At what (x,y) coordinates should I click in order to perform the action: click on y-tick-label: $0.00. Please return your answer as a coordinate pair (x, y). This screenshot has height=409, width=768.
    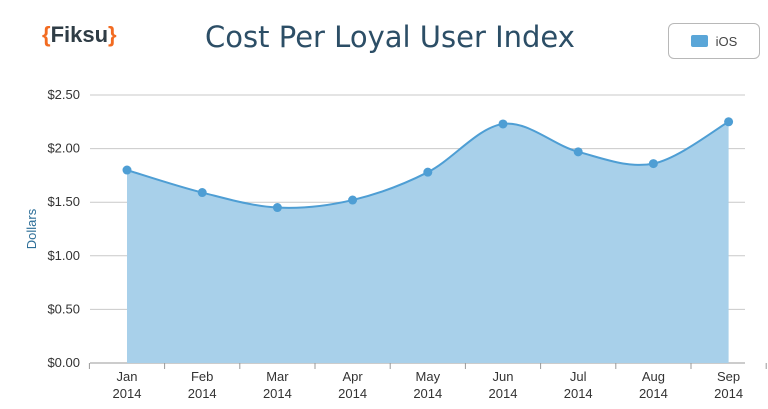
    Looking at the image, I should click on (63, 362).